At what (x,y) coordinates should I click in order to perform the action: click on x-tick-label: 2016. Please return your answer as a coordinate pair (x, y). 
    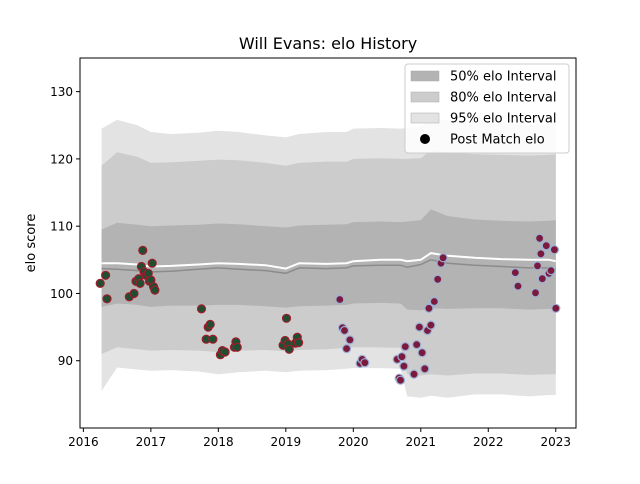
    Looking at the image, I should click on (83, 442).